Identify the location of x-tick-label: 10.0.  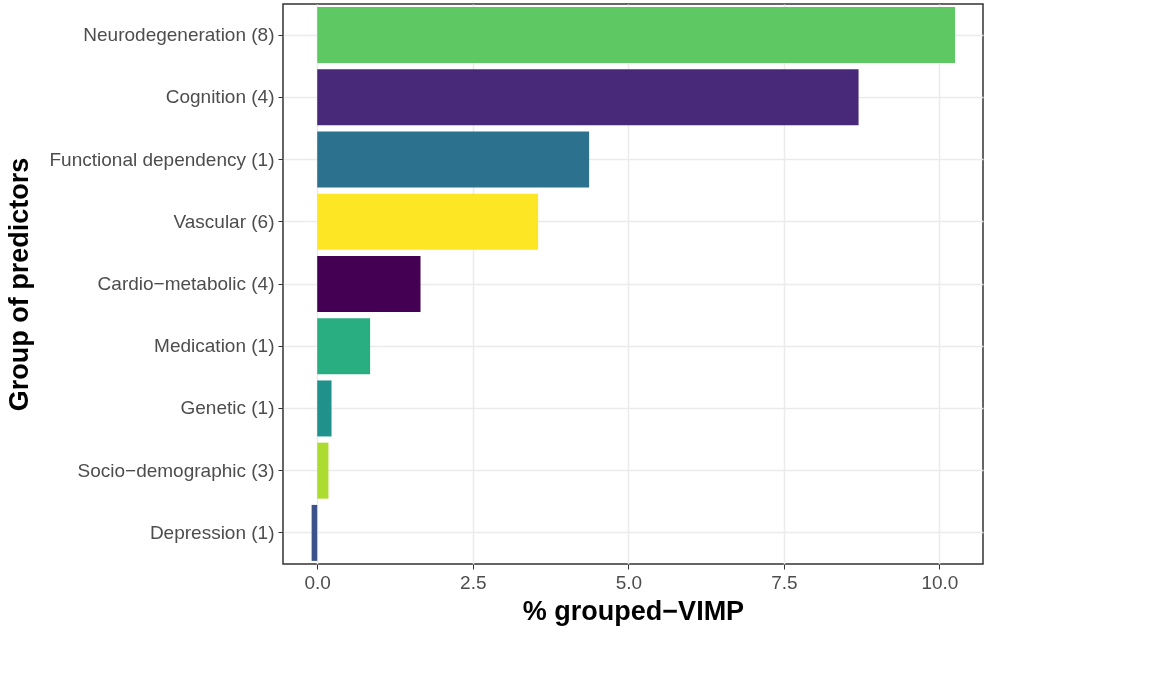
(940, 582).